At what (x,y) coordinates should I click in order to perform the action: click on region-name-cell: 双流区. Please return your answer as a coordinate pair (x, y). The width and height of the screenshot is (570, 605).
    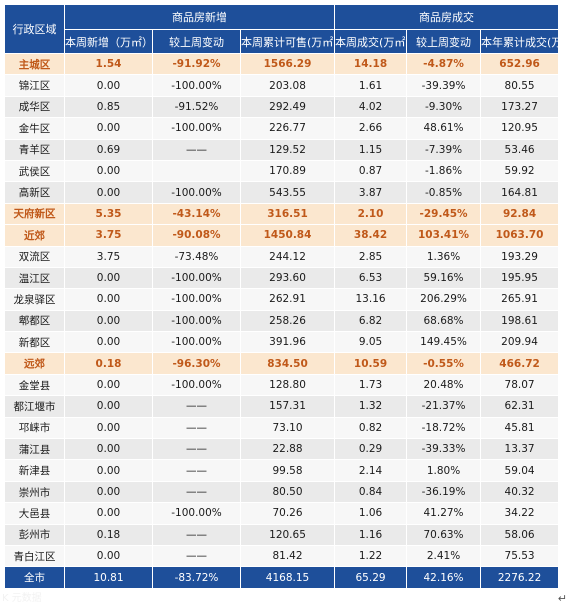
    Looking at the image, I should click on (34, 256).